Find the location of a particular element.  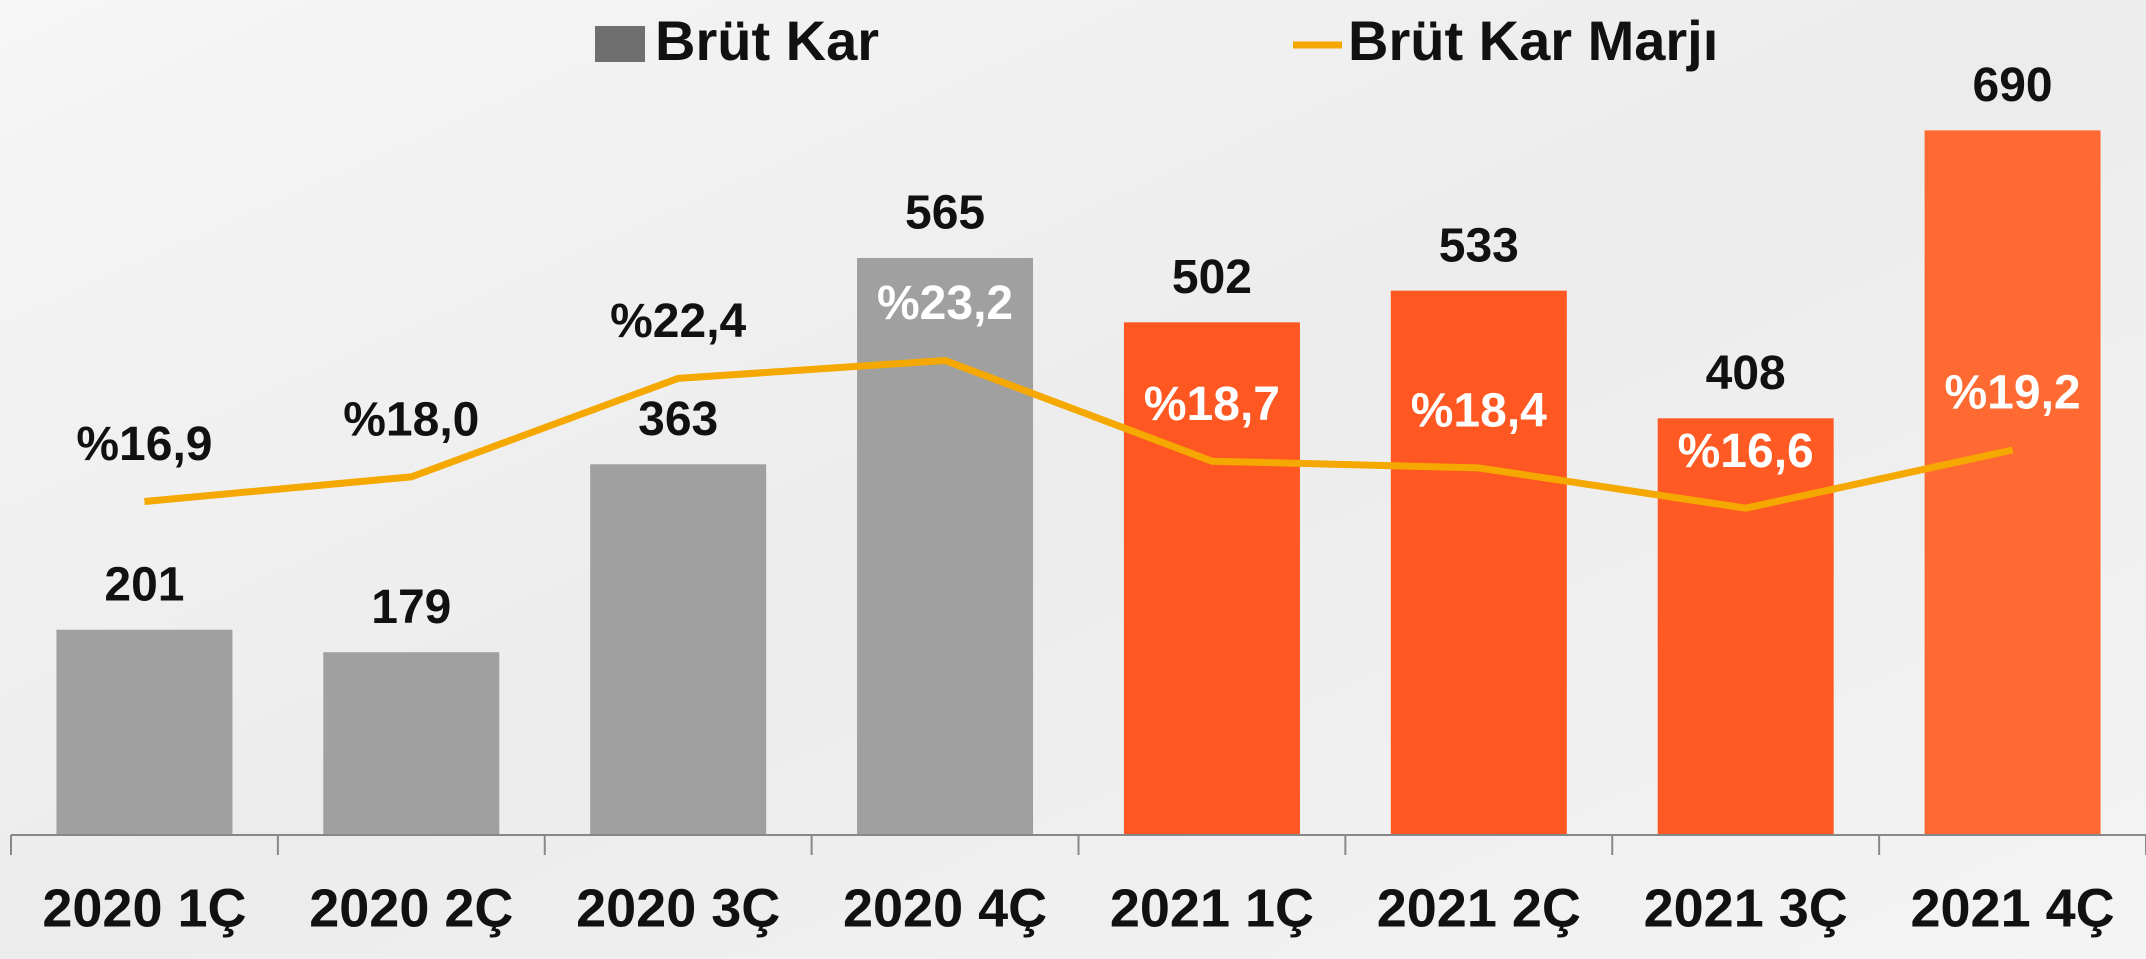

bar-value-label: 502 is located at coordinates (1212, 277).